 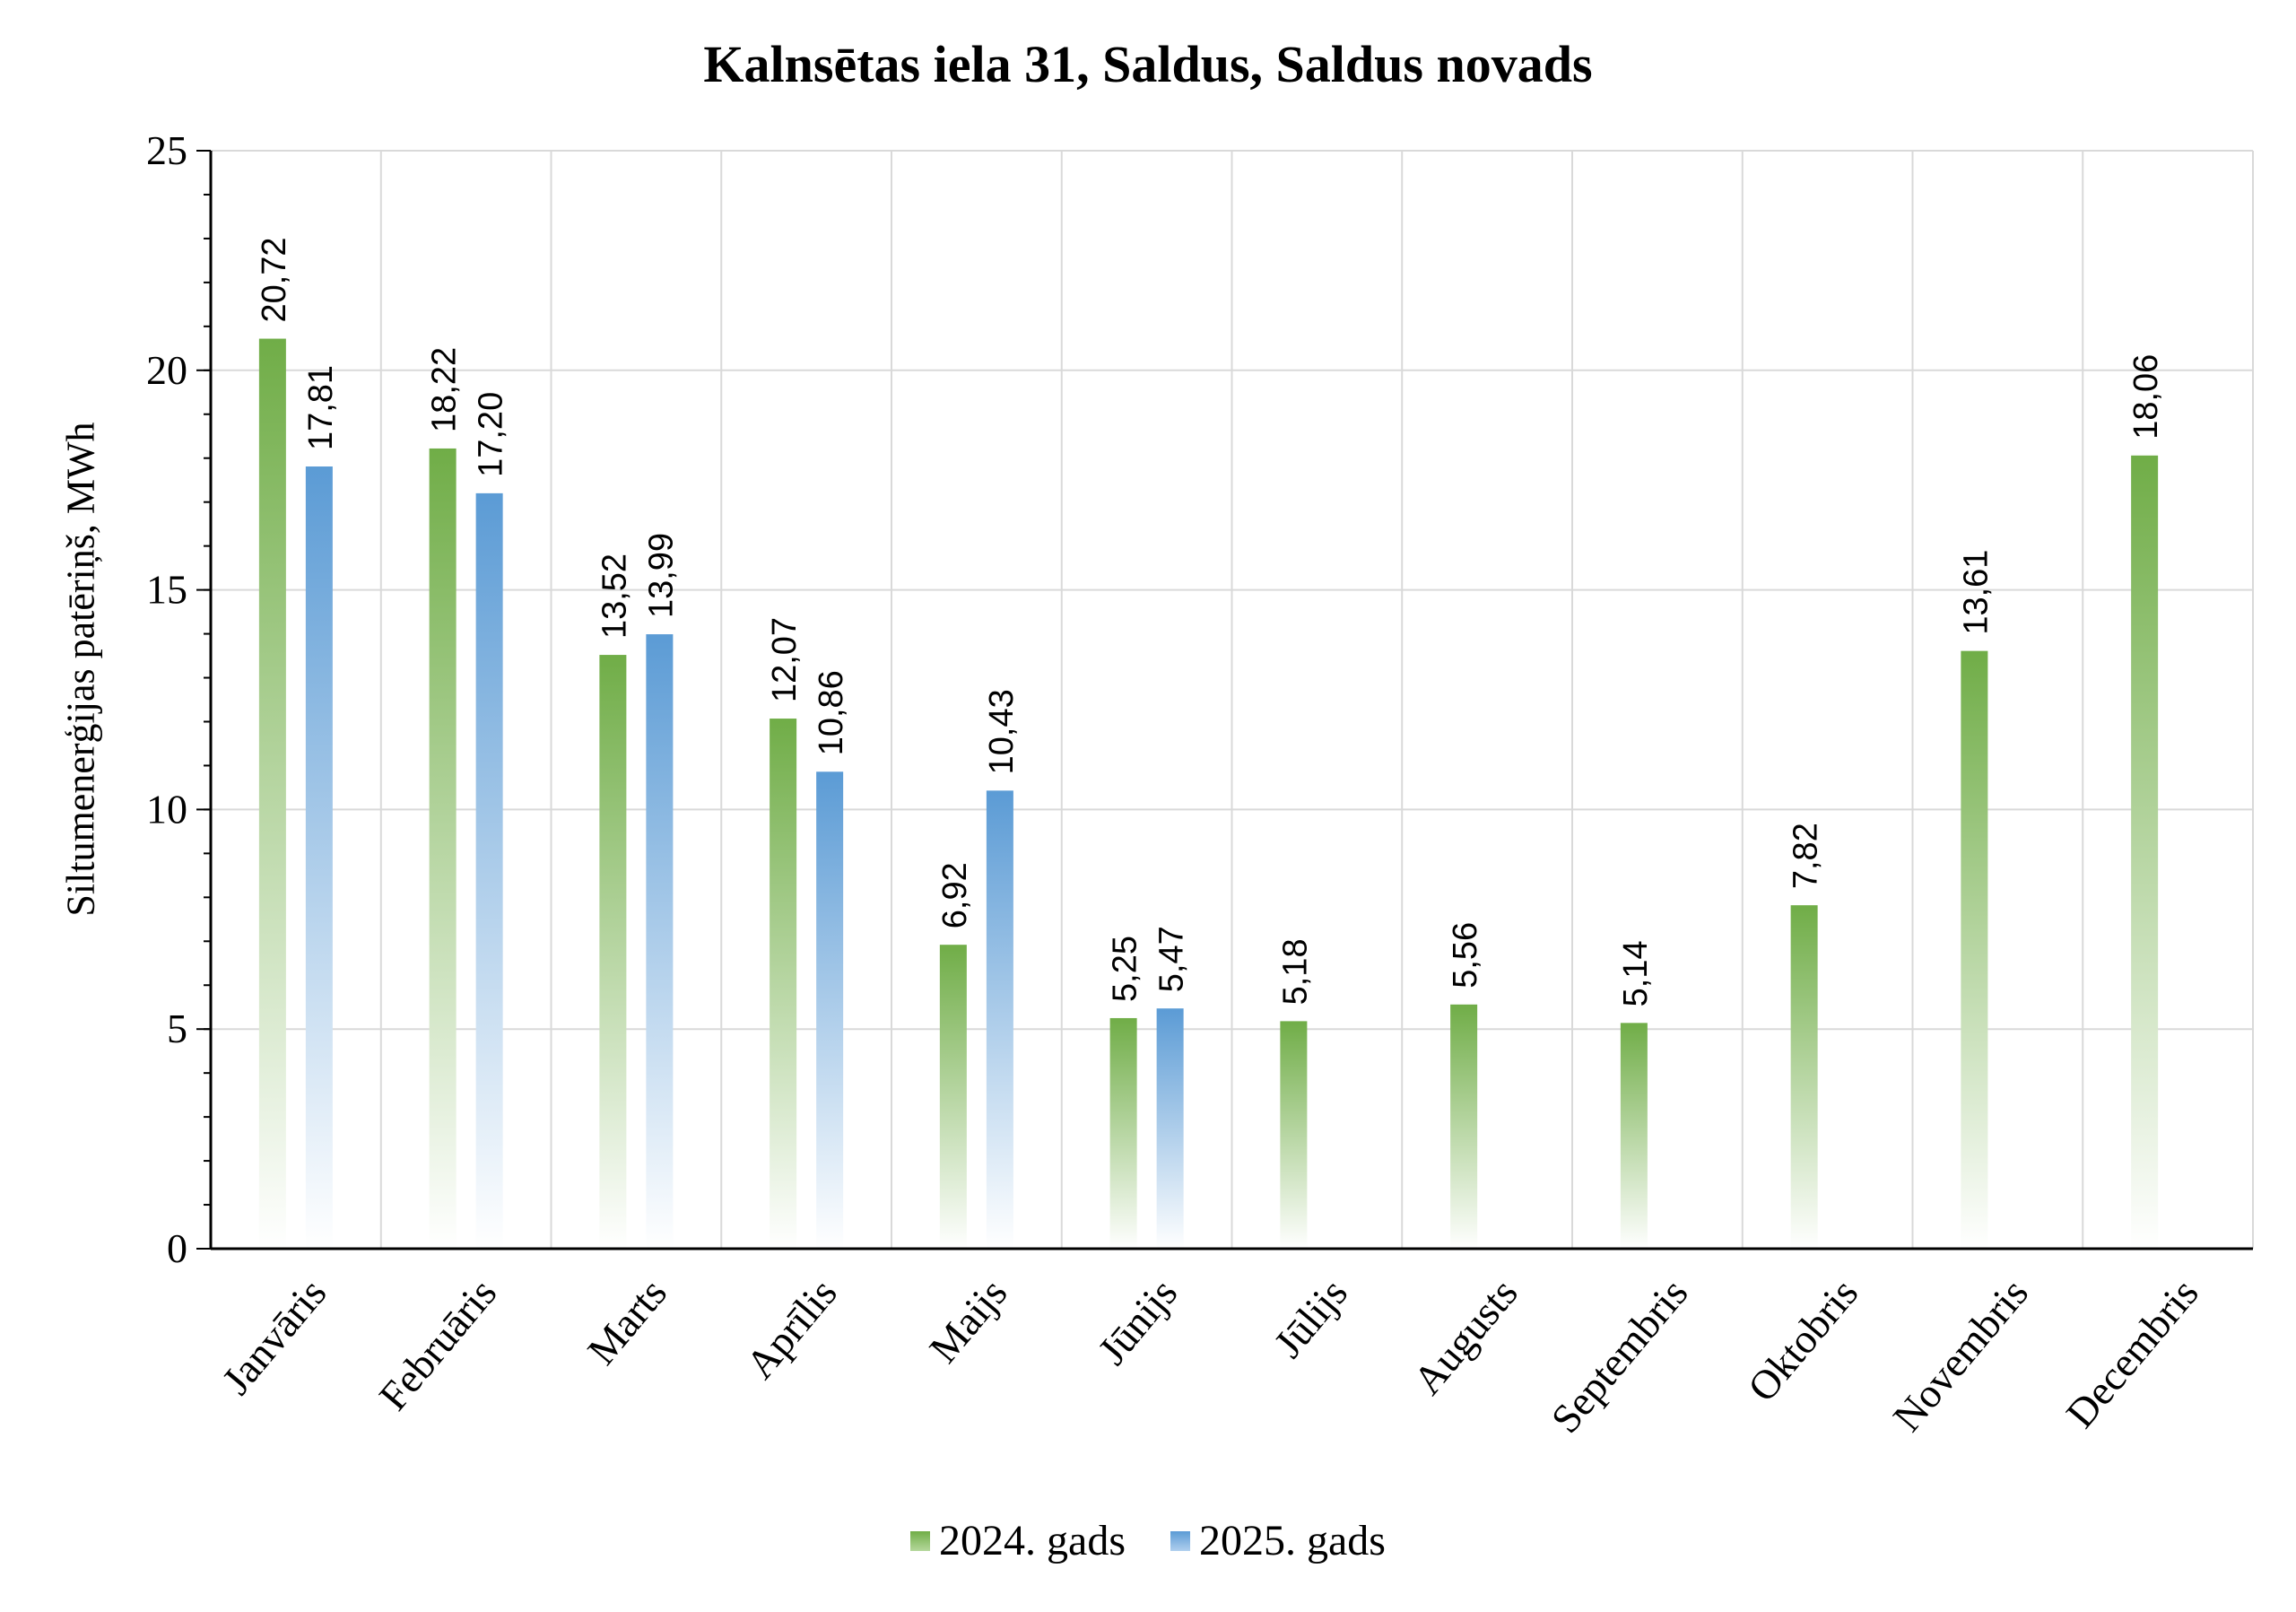 I want to click on legend-item-2025: 2025. gads, so click(x=1278, y=1541).